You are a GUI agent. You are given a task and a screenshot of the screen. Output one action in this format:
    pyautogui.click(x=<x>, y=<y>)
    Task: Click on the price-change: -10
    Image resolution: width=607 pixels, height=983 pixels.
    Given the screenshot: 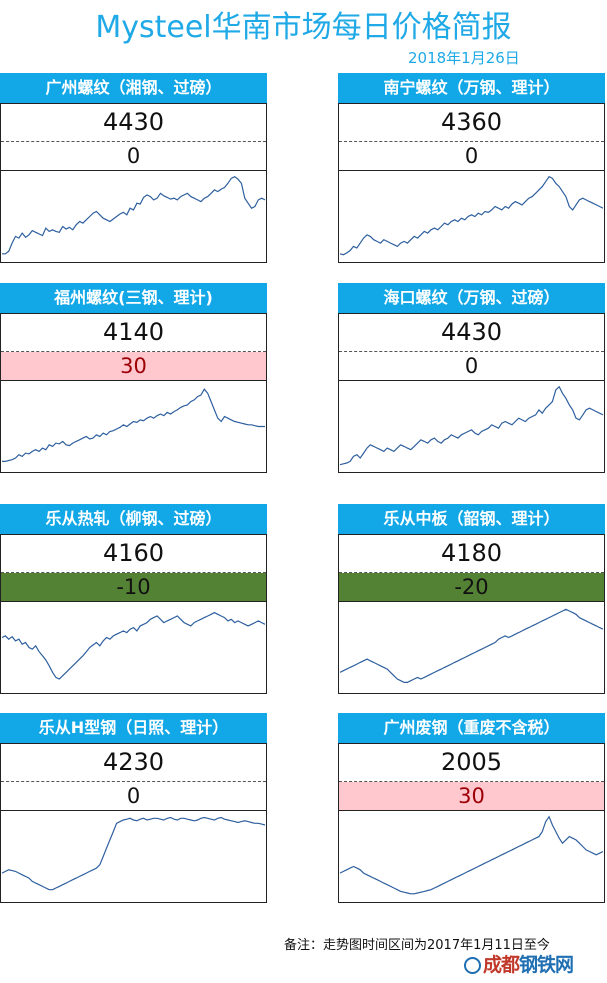 What is the action you would take?
    pyautogui.click(x=133, y=587)
    